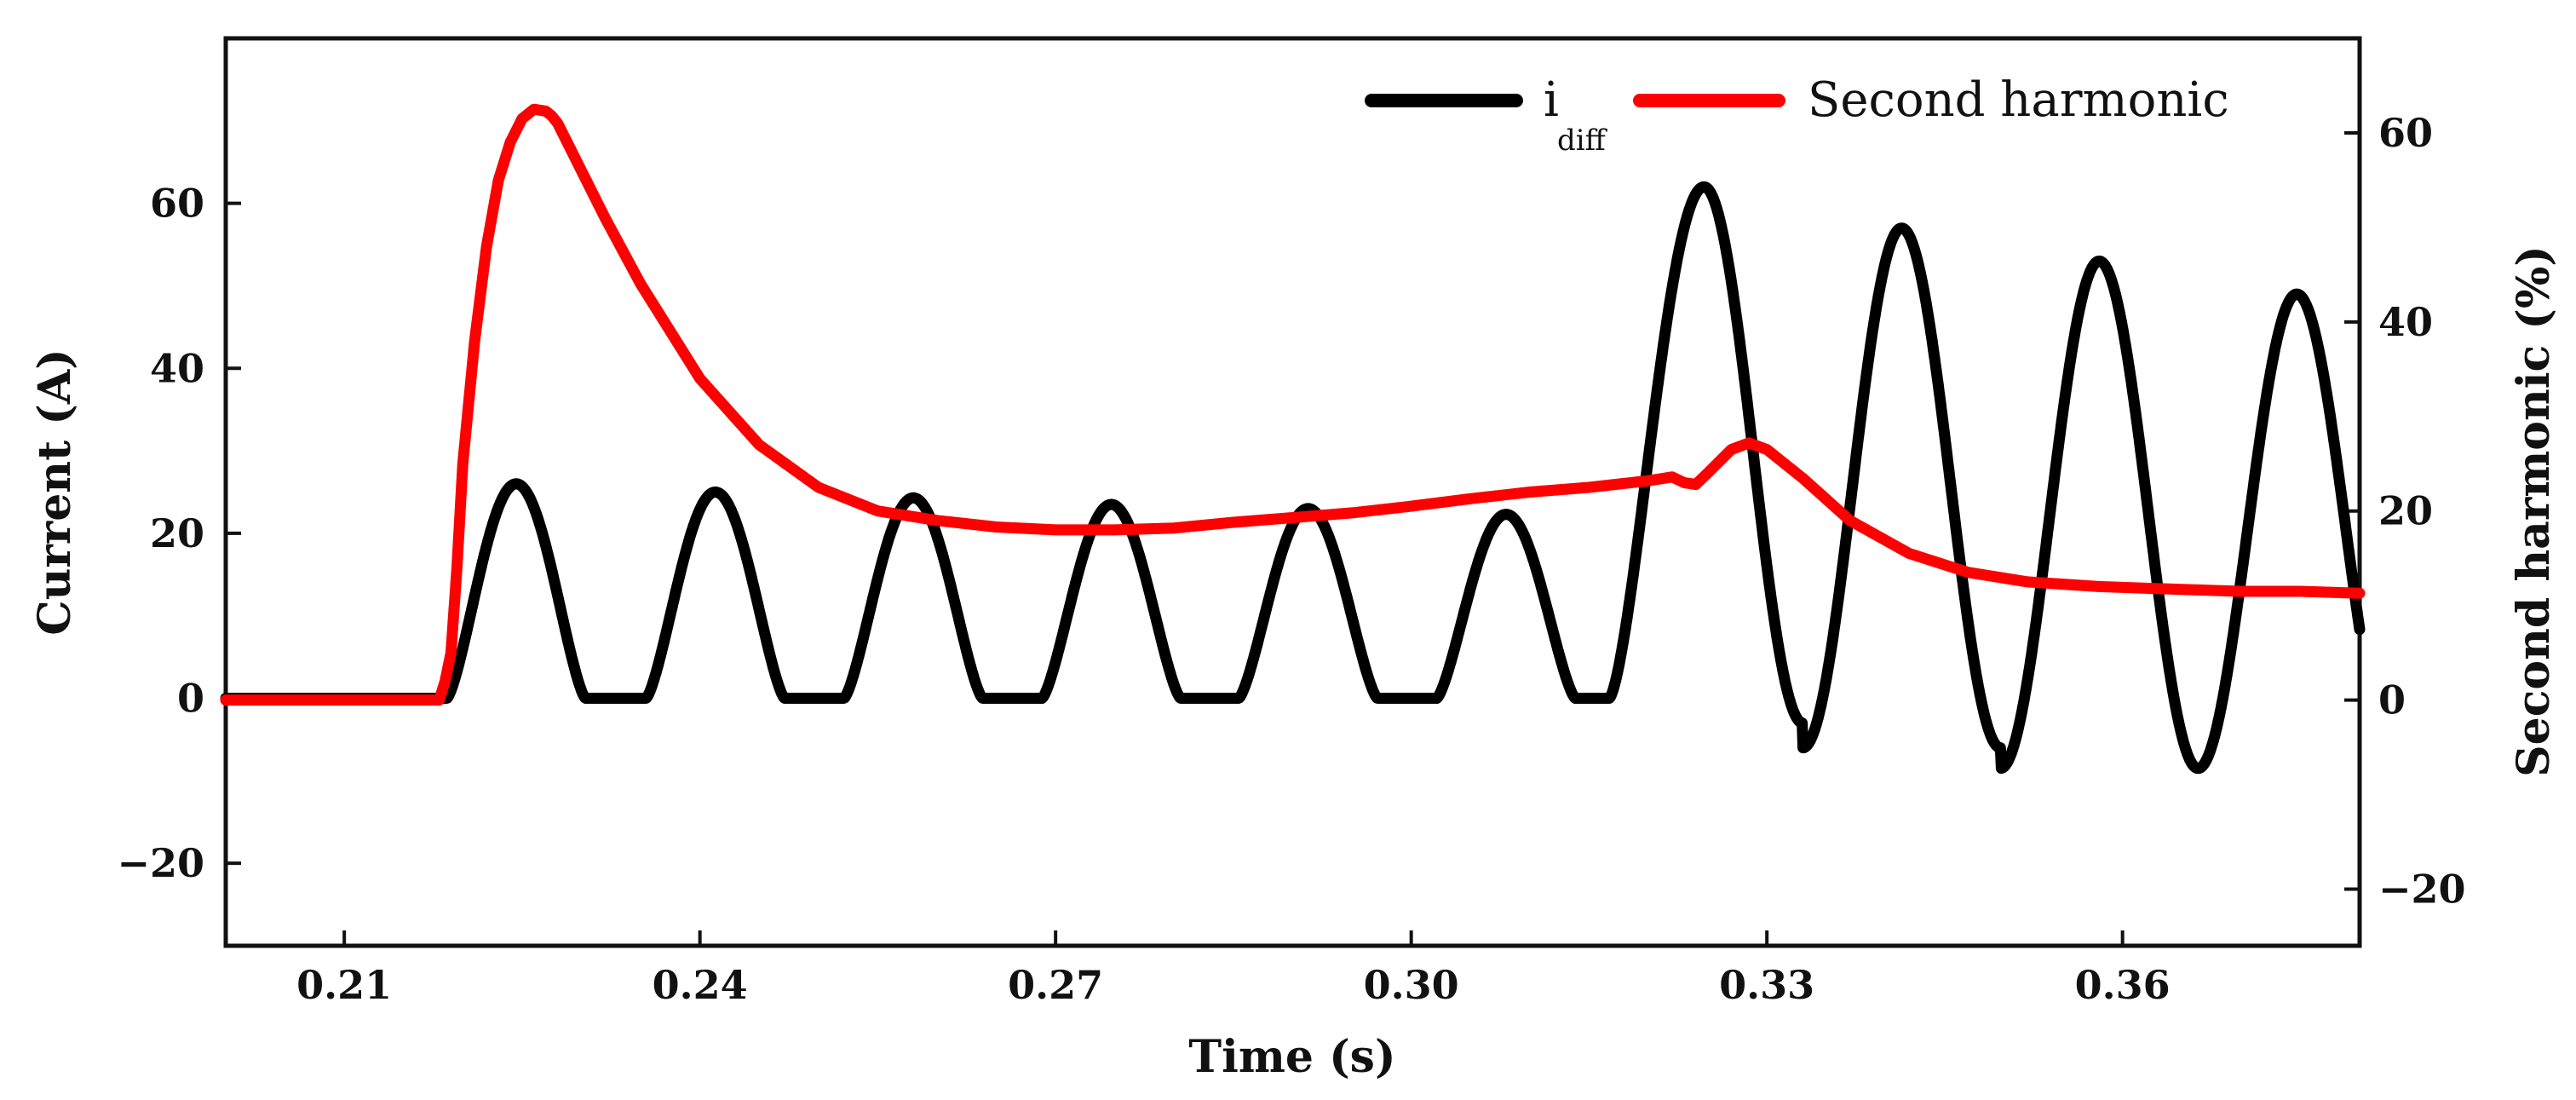 The height and width of the screenshot is (1100, 2576). Describe the element at coordinates (2123, 985) in the screenshot. I see `x-tick-label: 0.36` at that location.